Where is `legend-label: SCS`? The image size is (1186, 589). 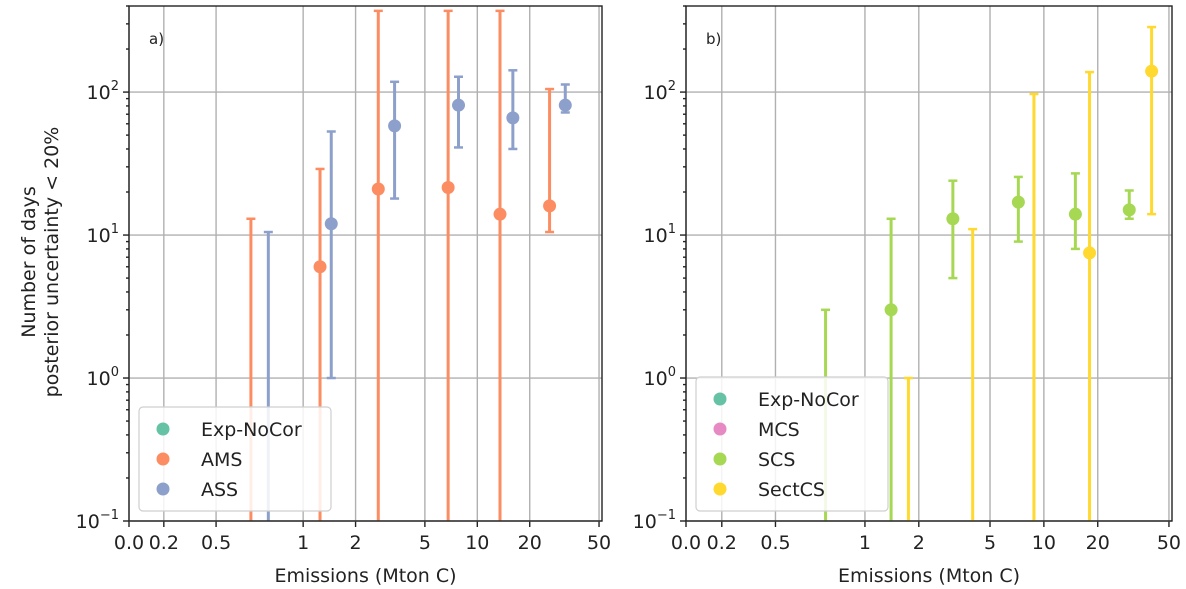
legend-label: SCS is located at coordinates (776, 460).